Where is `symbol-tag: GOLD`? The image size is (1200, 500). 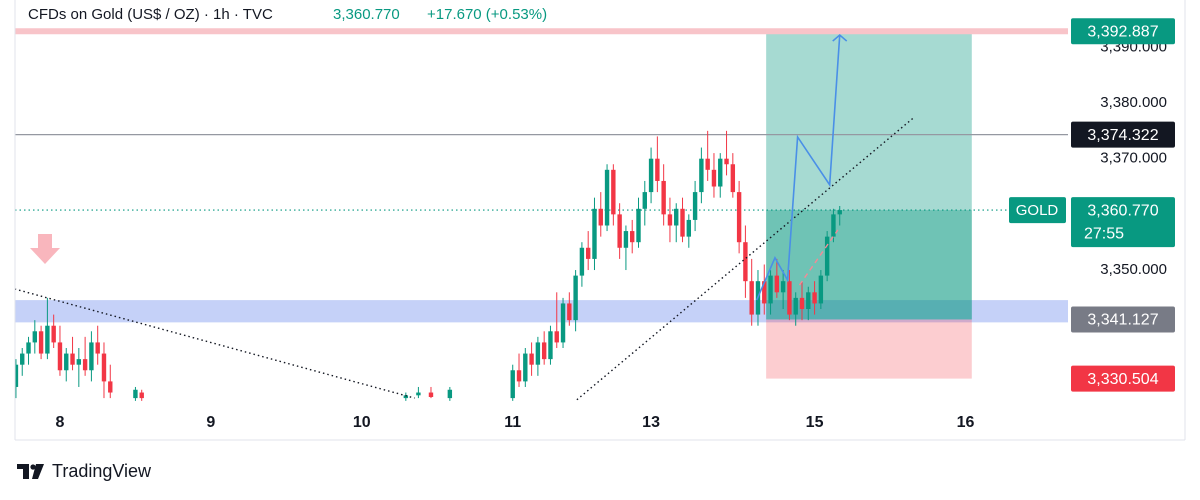 symbol-tag: GOLD is located at coordinates (1037, 210).